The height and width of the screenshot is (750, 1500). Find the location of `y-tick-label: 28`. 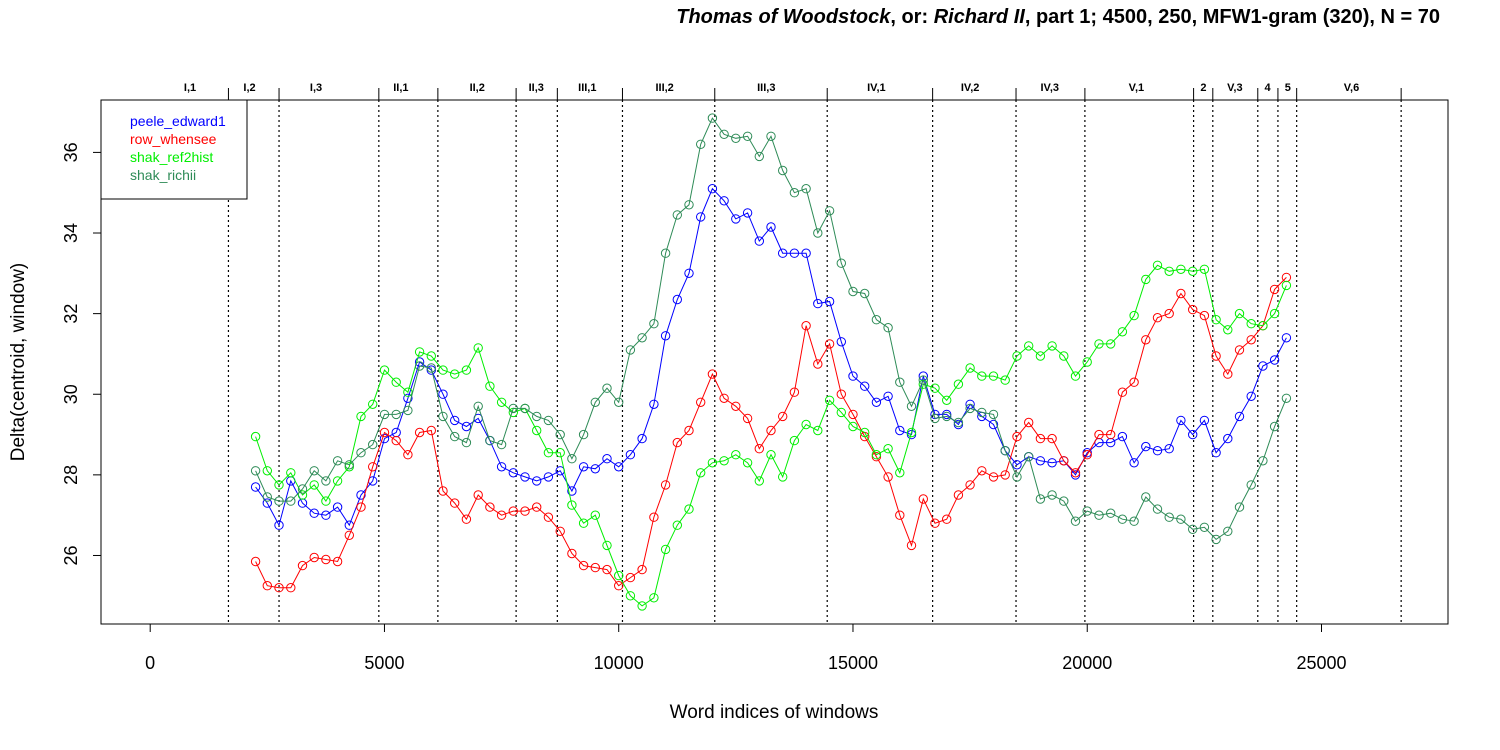

y-tick-label: 28 is located at coordinates (71, 475).